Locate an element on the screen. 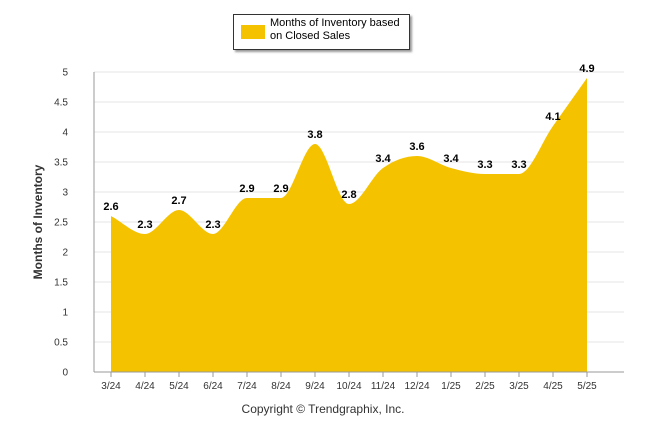 The image size is (646, 434). y-tick-label: 2.5 is located at coordinates (61, 223).